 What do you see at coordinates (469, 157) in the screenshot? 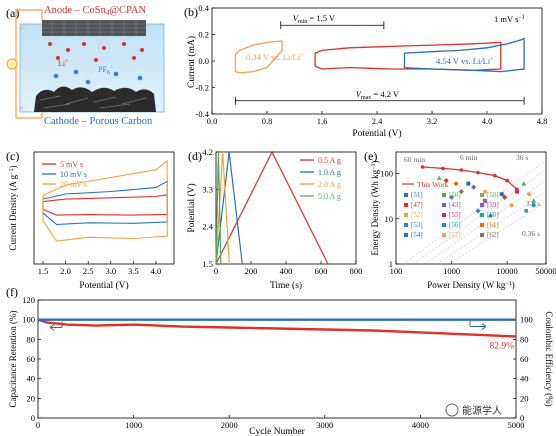
I see `time-guide-label: 6 min` at bounding box center [469, 157].